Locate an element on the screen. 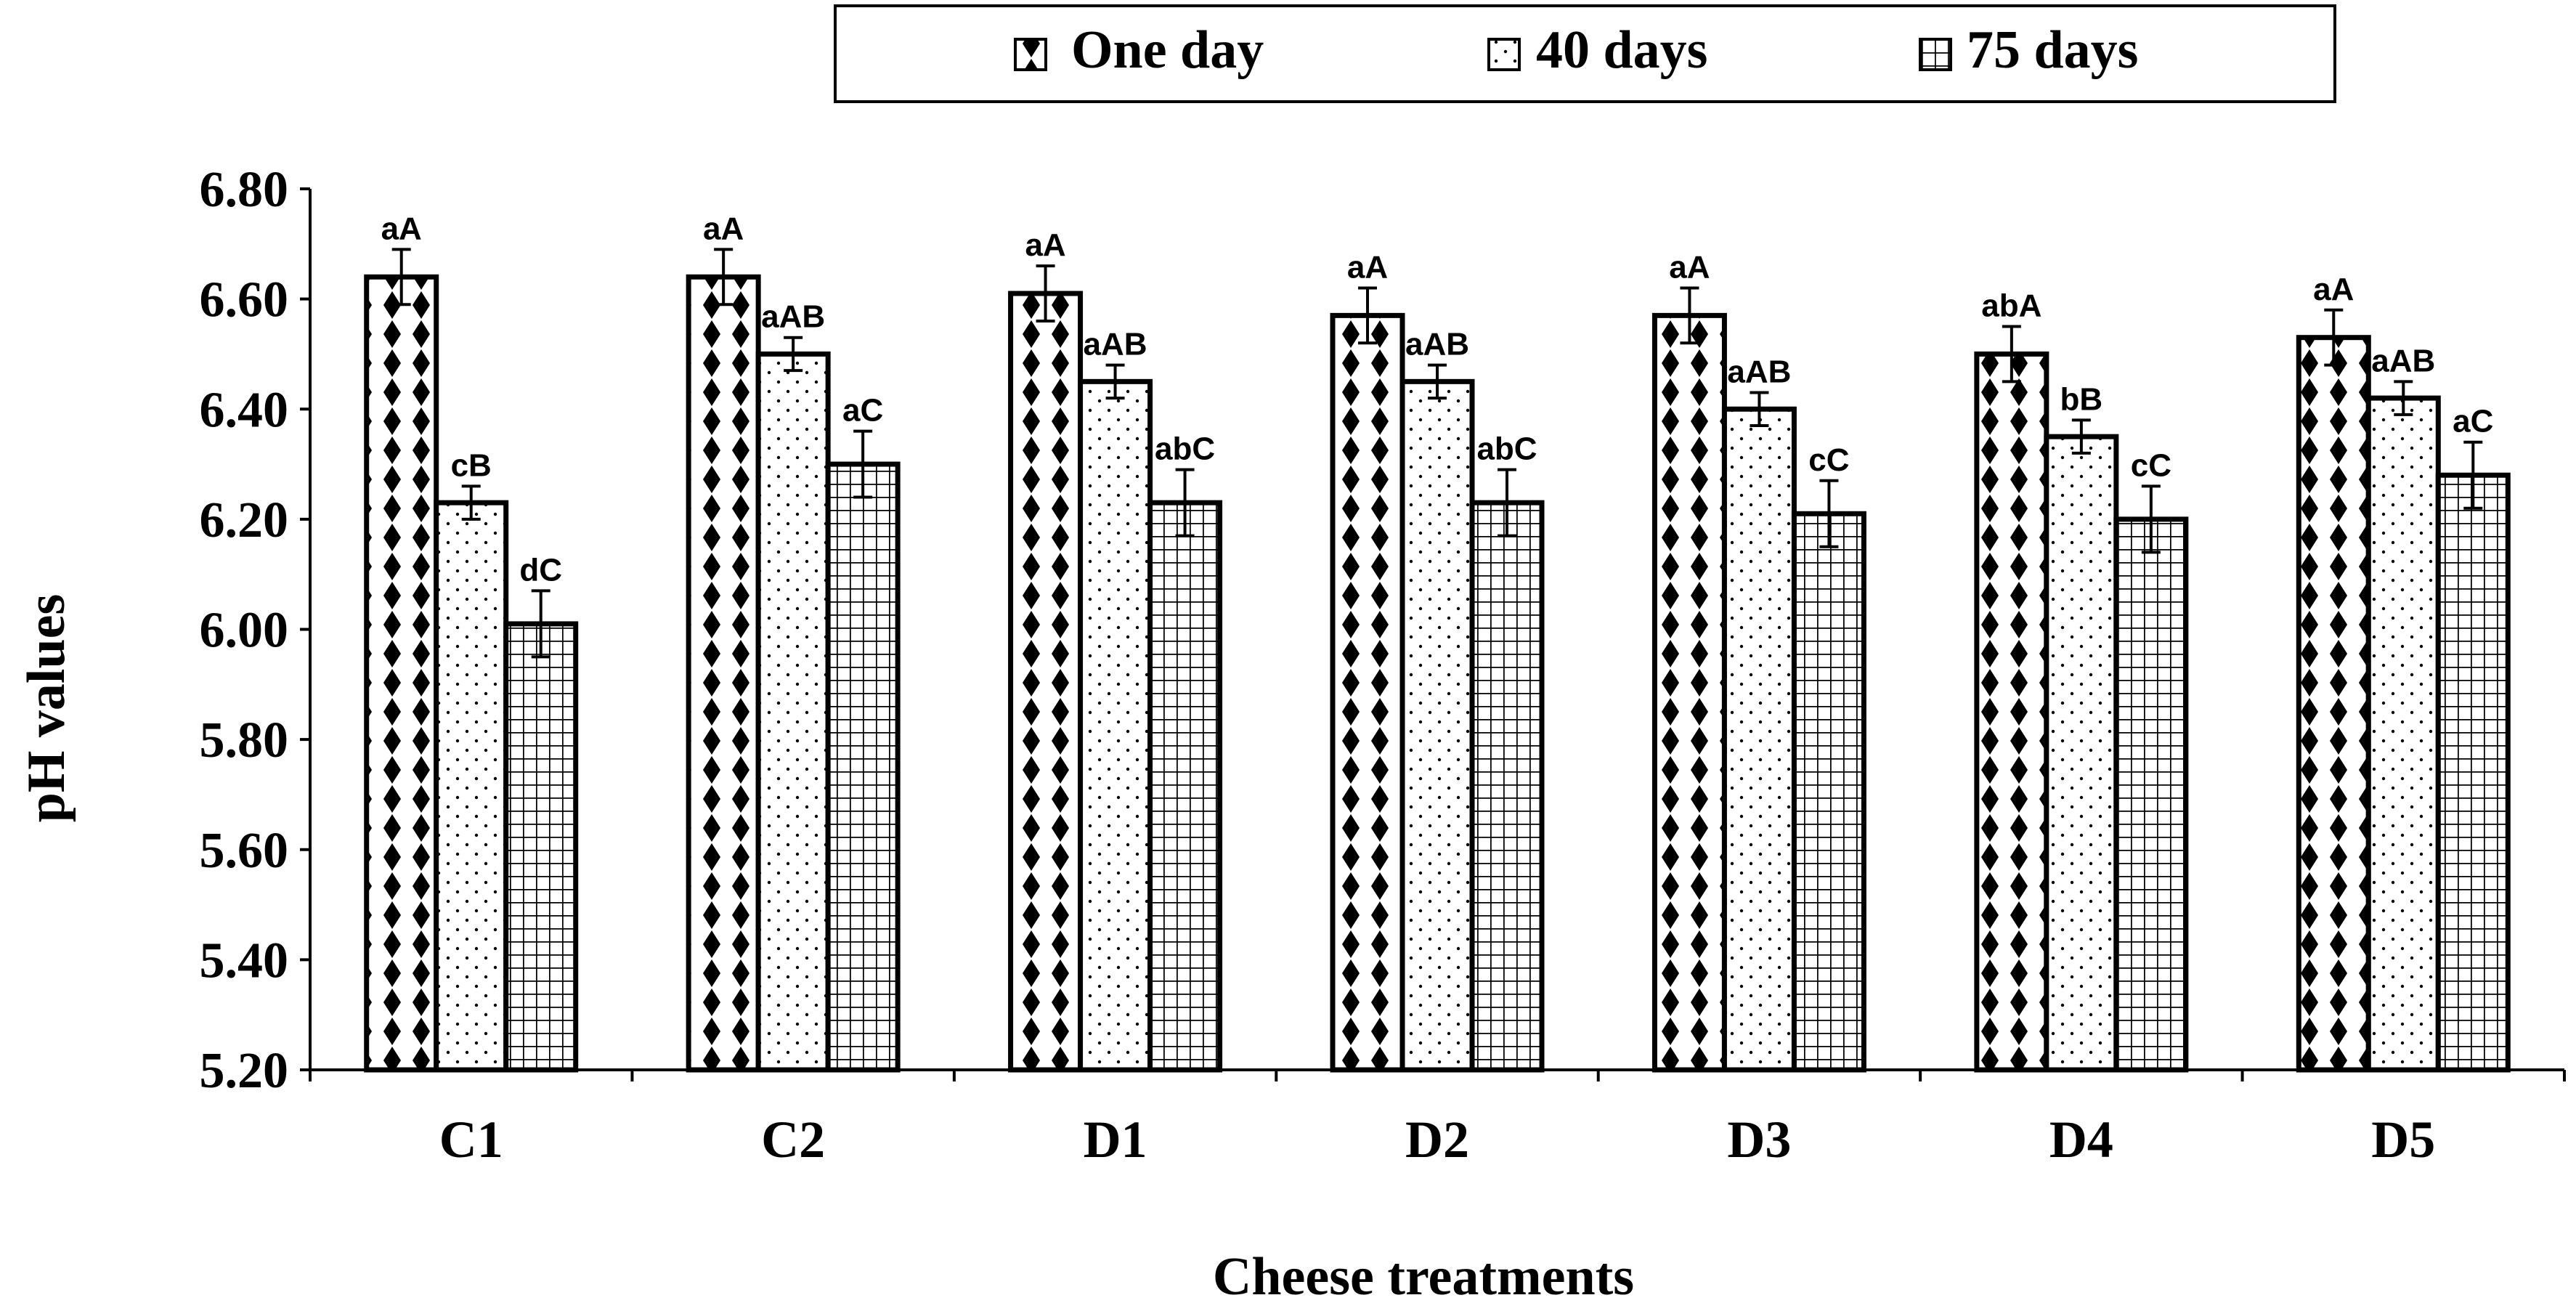 The image size is (2576, 1311). x-tick-label: C2 is located at coordinates (793, 1140).